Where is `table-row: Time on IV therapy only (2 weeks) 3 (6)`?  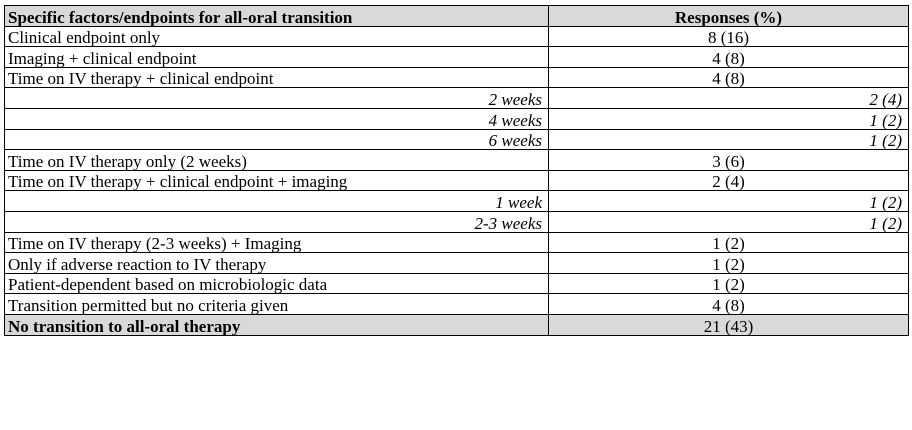 table-row: Time on IV therapy only (2 weeks) 3 (6) is located at coordinates (456, 160).